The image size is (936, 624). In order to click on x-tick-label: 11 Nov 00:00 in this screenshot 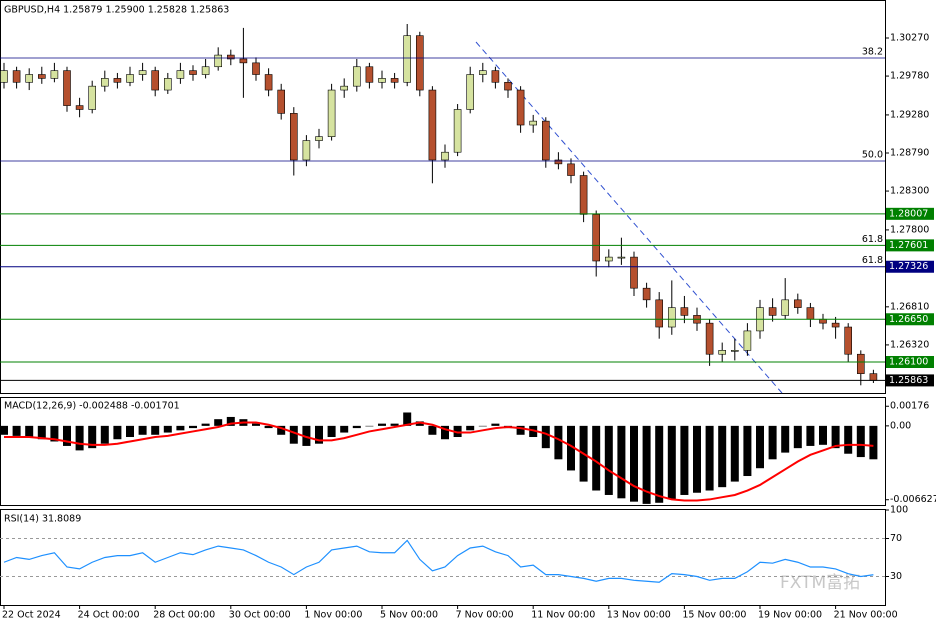, I will do `click(563, 615)`.